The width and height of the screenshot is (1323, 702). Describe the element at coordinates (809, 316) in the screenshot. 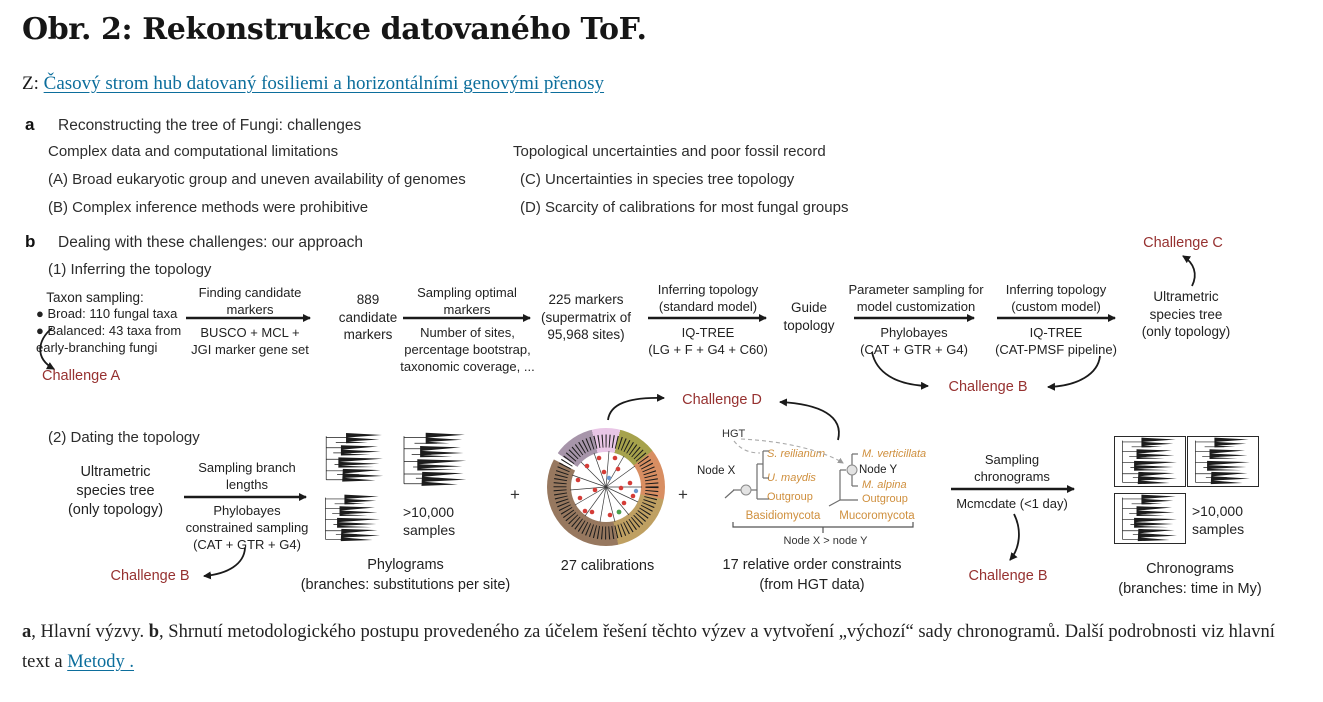

I see `node-guide-topology: Guide topology` at that location.